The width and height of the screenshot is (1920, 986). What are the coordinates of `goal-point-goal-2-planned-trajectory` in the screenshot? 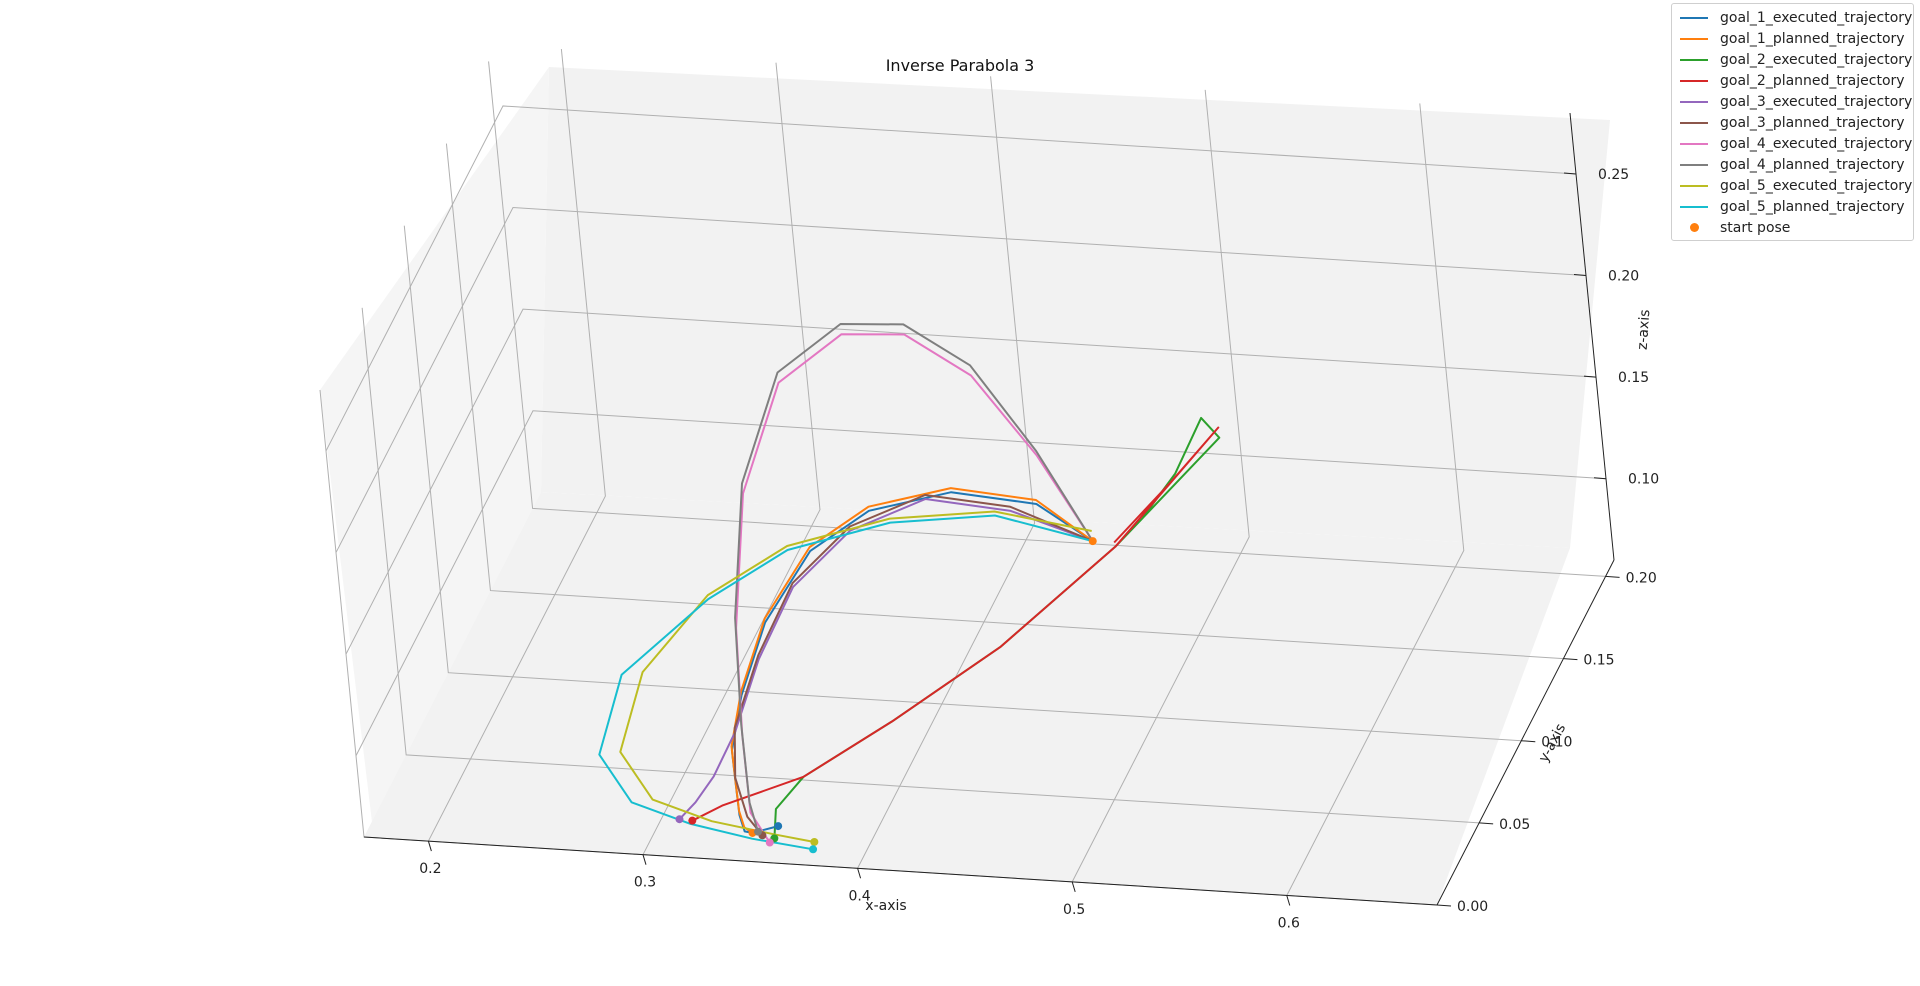 It's located at (692, 820).